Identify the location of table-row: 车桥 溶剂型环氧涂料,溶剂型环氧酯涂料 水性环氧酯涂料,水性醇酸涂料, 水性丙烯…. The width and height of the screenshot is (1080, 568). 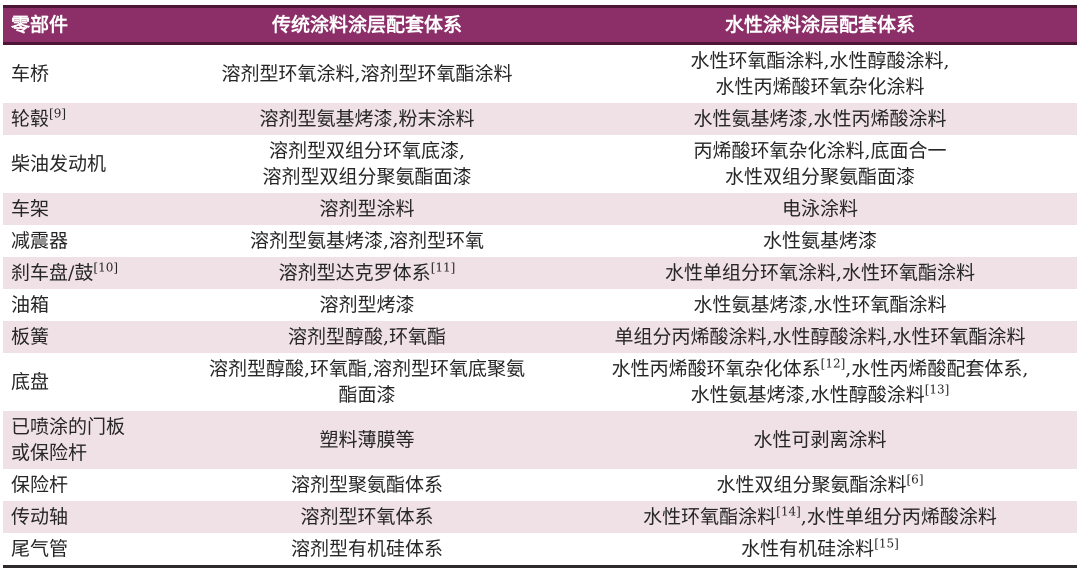
(540, 74).